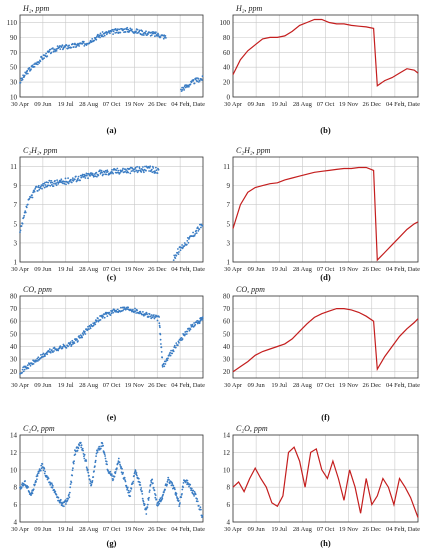 The image size is (435, 550). Describe the element at coordinates (13, 167) in the screenshot. I see `y-tick-label: 11` at that location.